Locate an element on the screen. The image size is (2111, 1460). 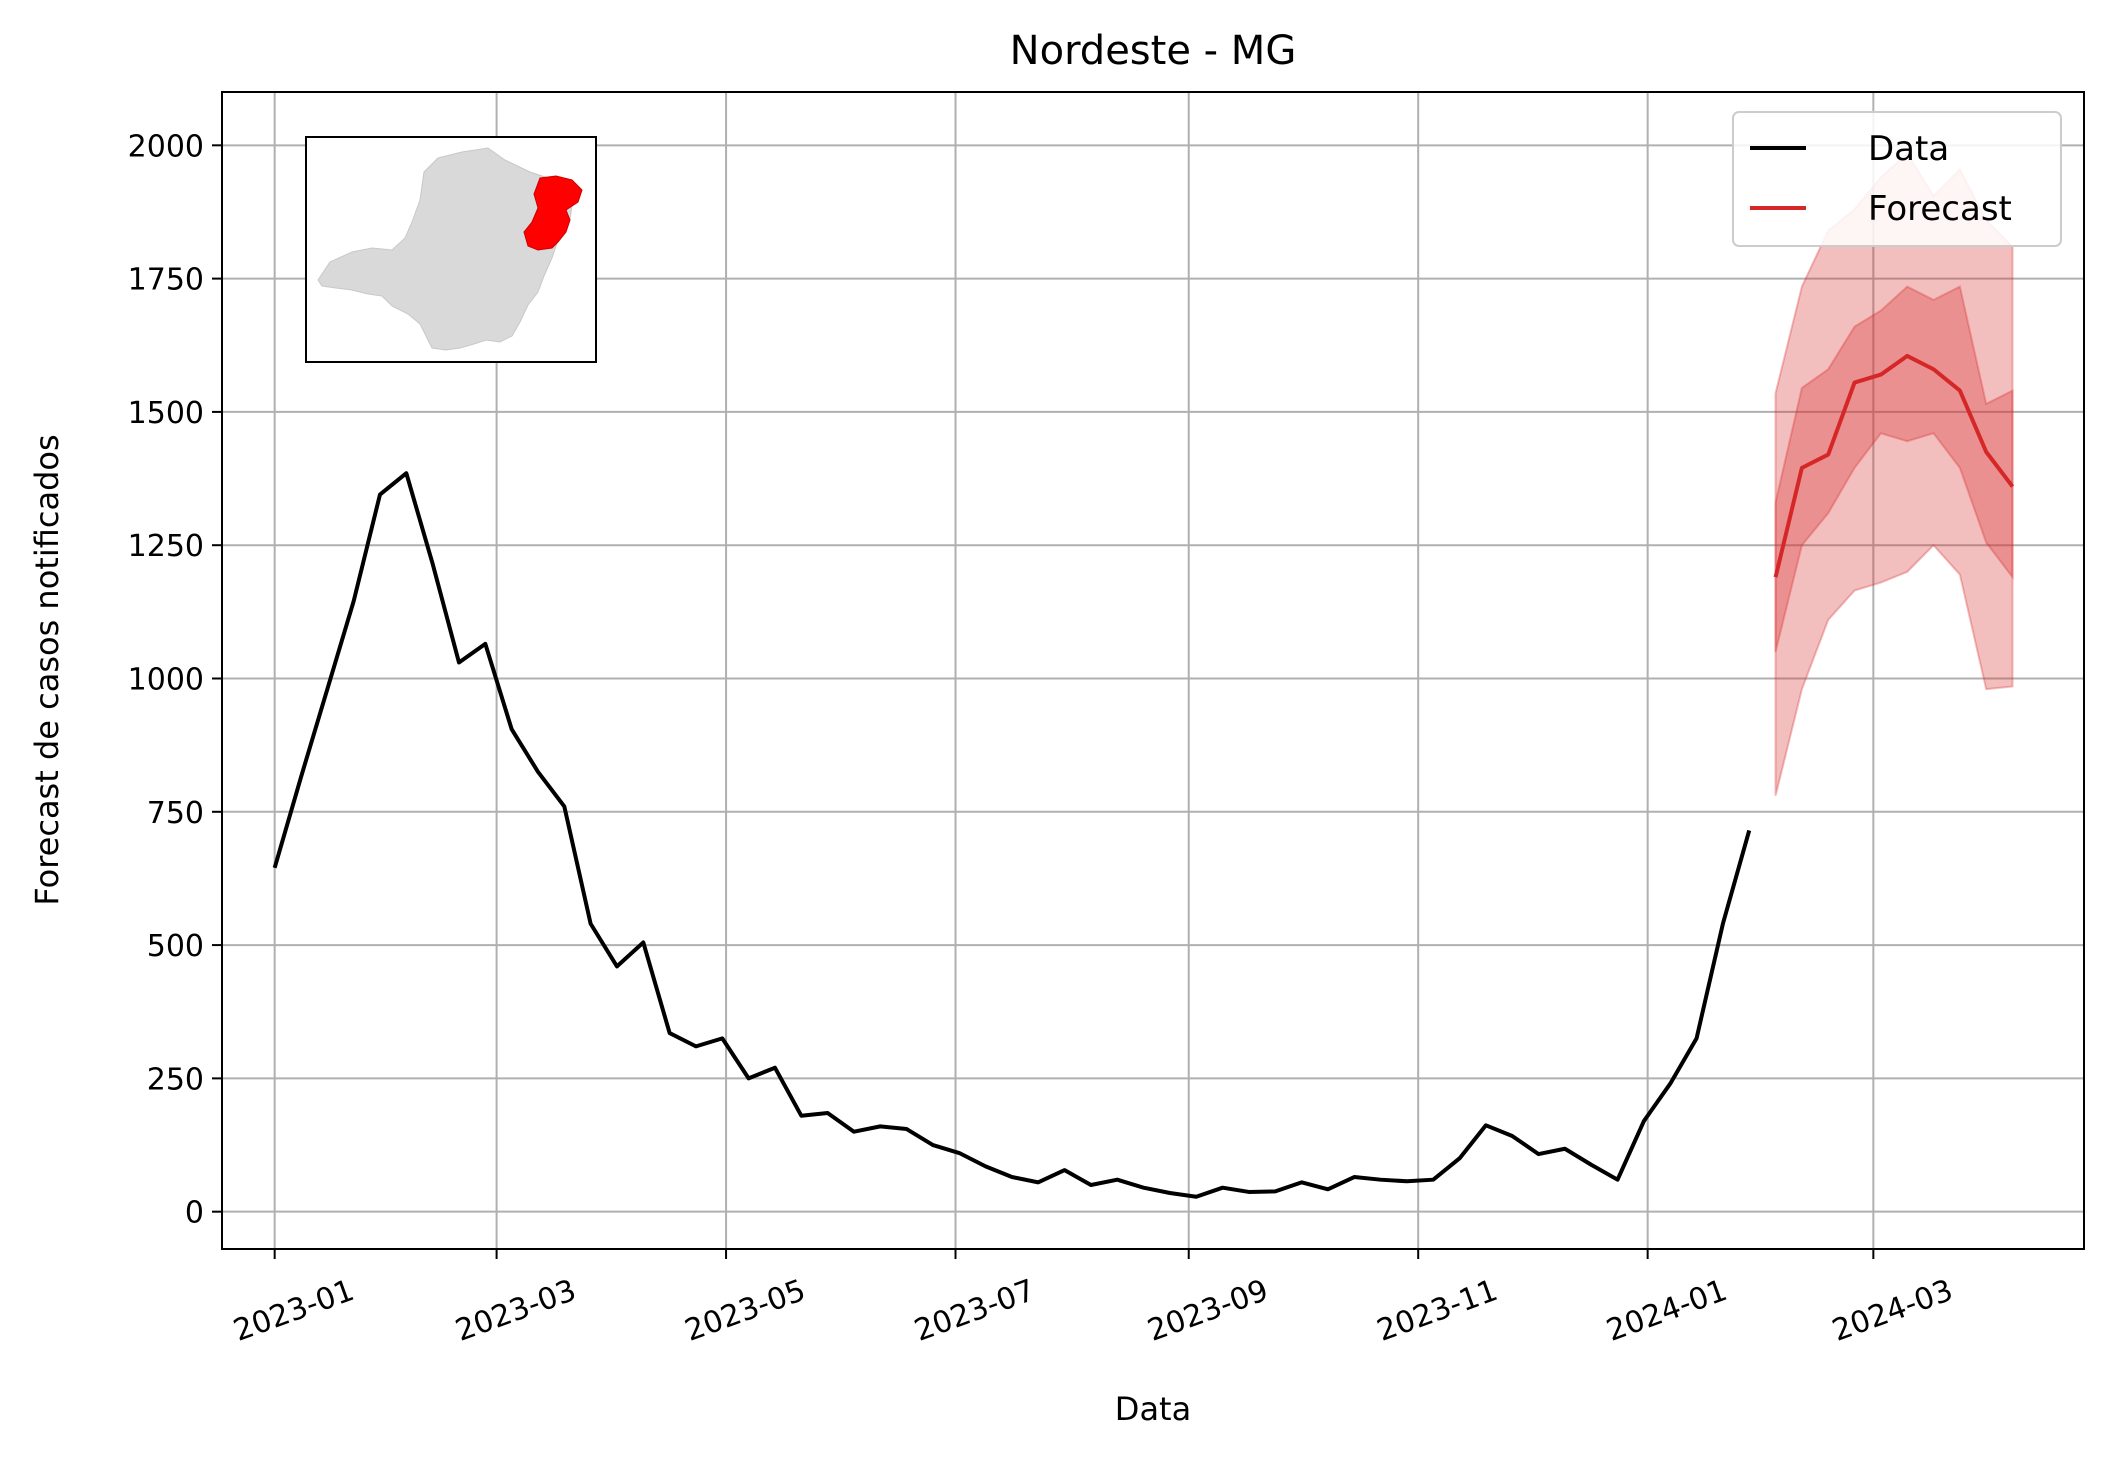
legend: Data Forecast is located at coordinates (1897, 179).